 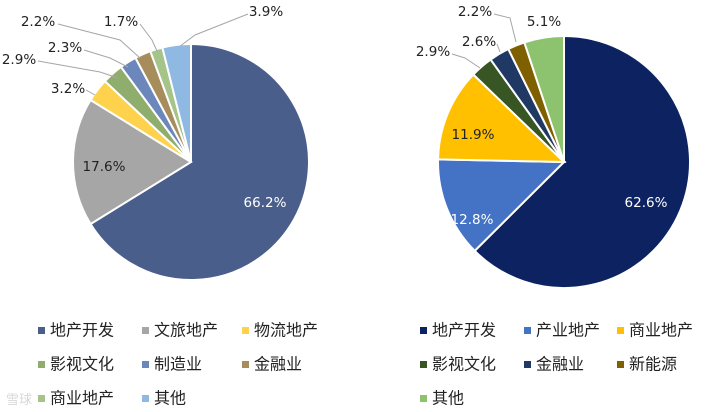 I want to click on legend-label-2-4: 影视文化, so click(x=464, y=364).